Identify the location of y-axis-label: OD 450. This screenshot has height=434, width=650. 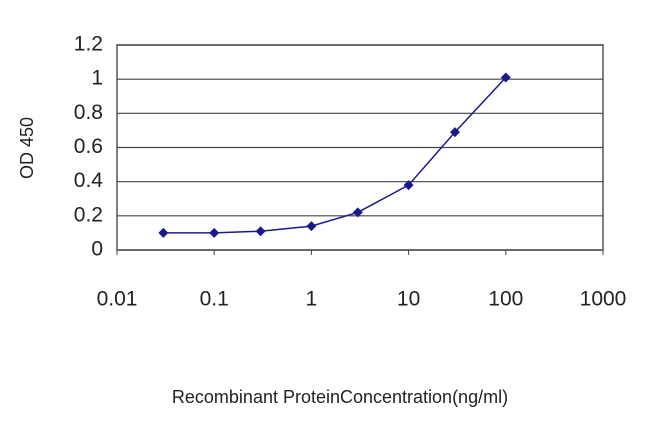
(27, 148).